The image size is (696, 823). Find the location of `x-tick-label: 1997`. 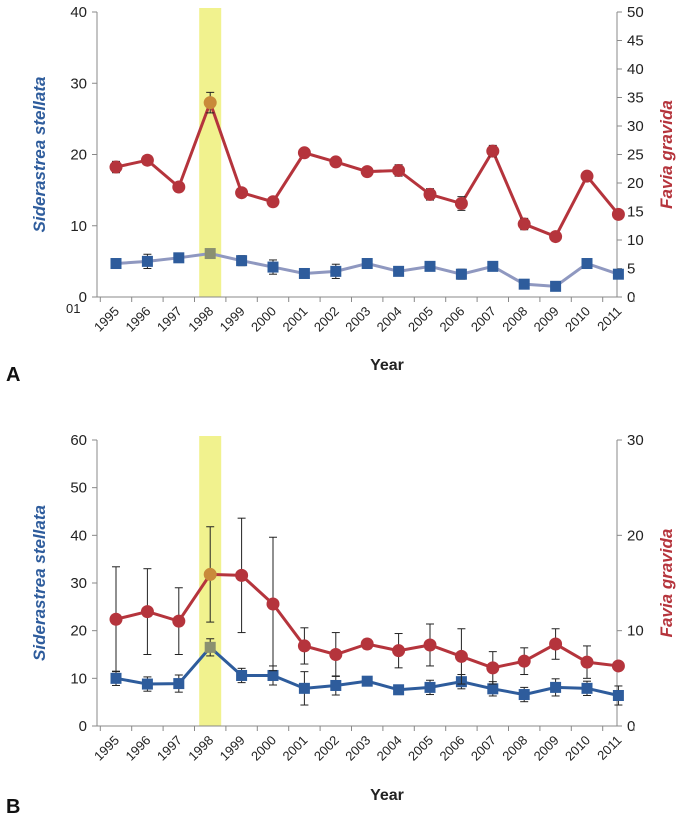

x-tick-label: 1997 is located at coordinates (169, 748).